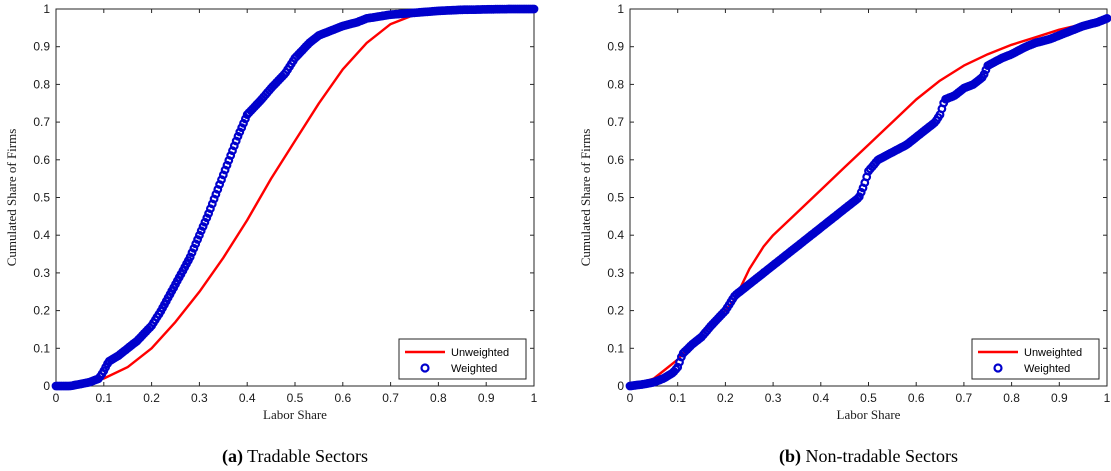 The width and height of the screenshot is (1111, 471). I want to click on panel-caption: (b) Non-tradable Sectors, so click(868, 456).